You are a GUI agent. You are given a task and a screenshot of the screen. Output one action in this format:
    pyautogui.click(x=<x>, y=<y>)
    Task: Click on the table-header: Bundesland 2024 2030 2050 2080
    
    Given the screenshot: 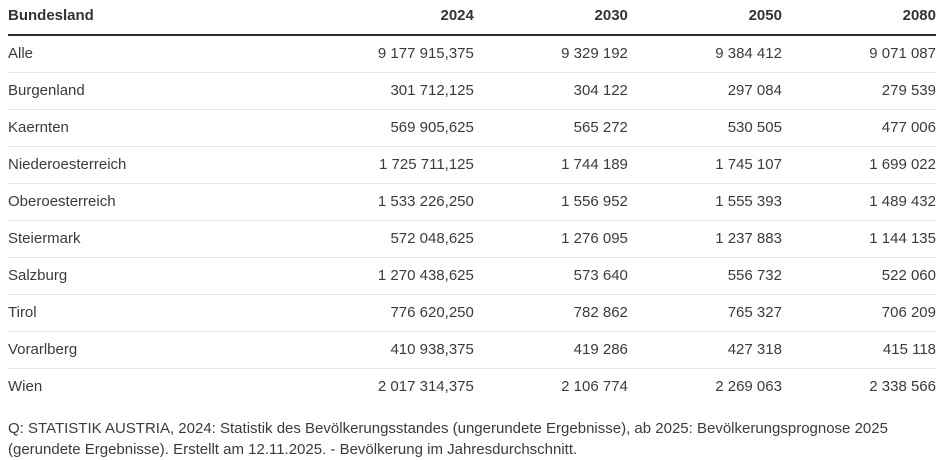 What is the action you would take?
    pyautogui.click(x=472, y=18)
    